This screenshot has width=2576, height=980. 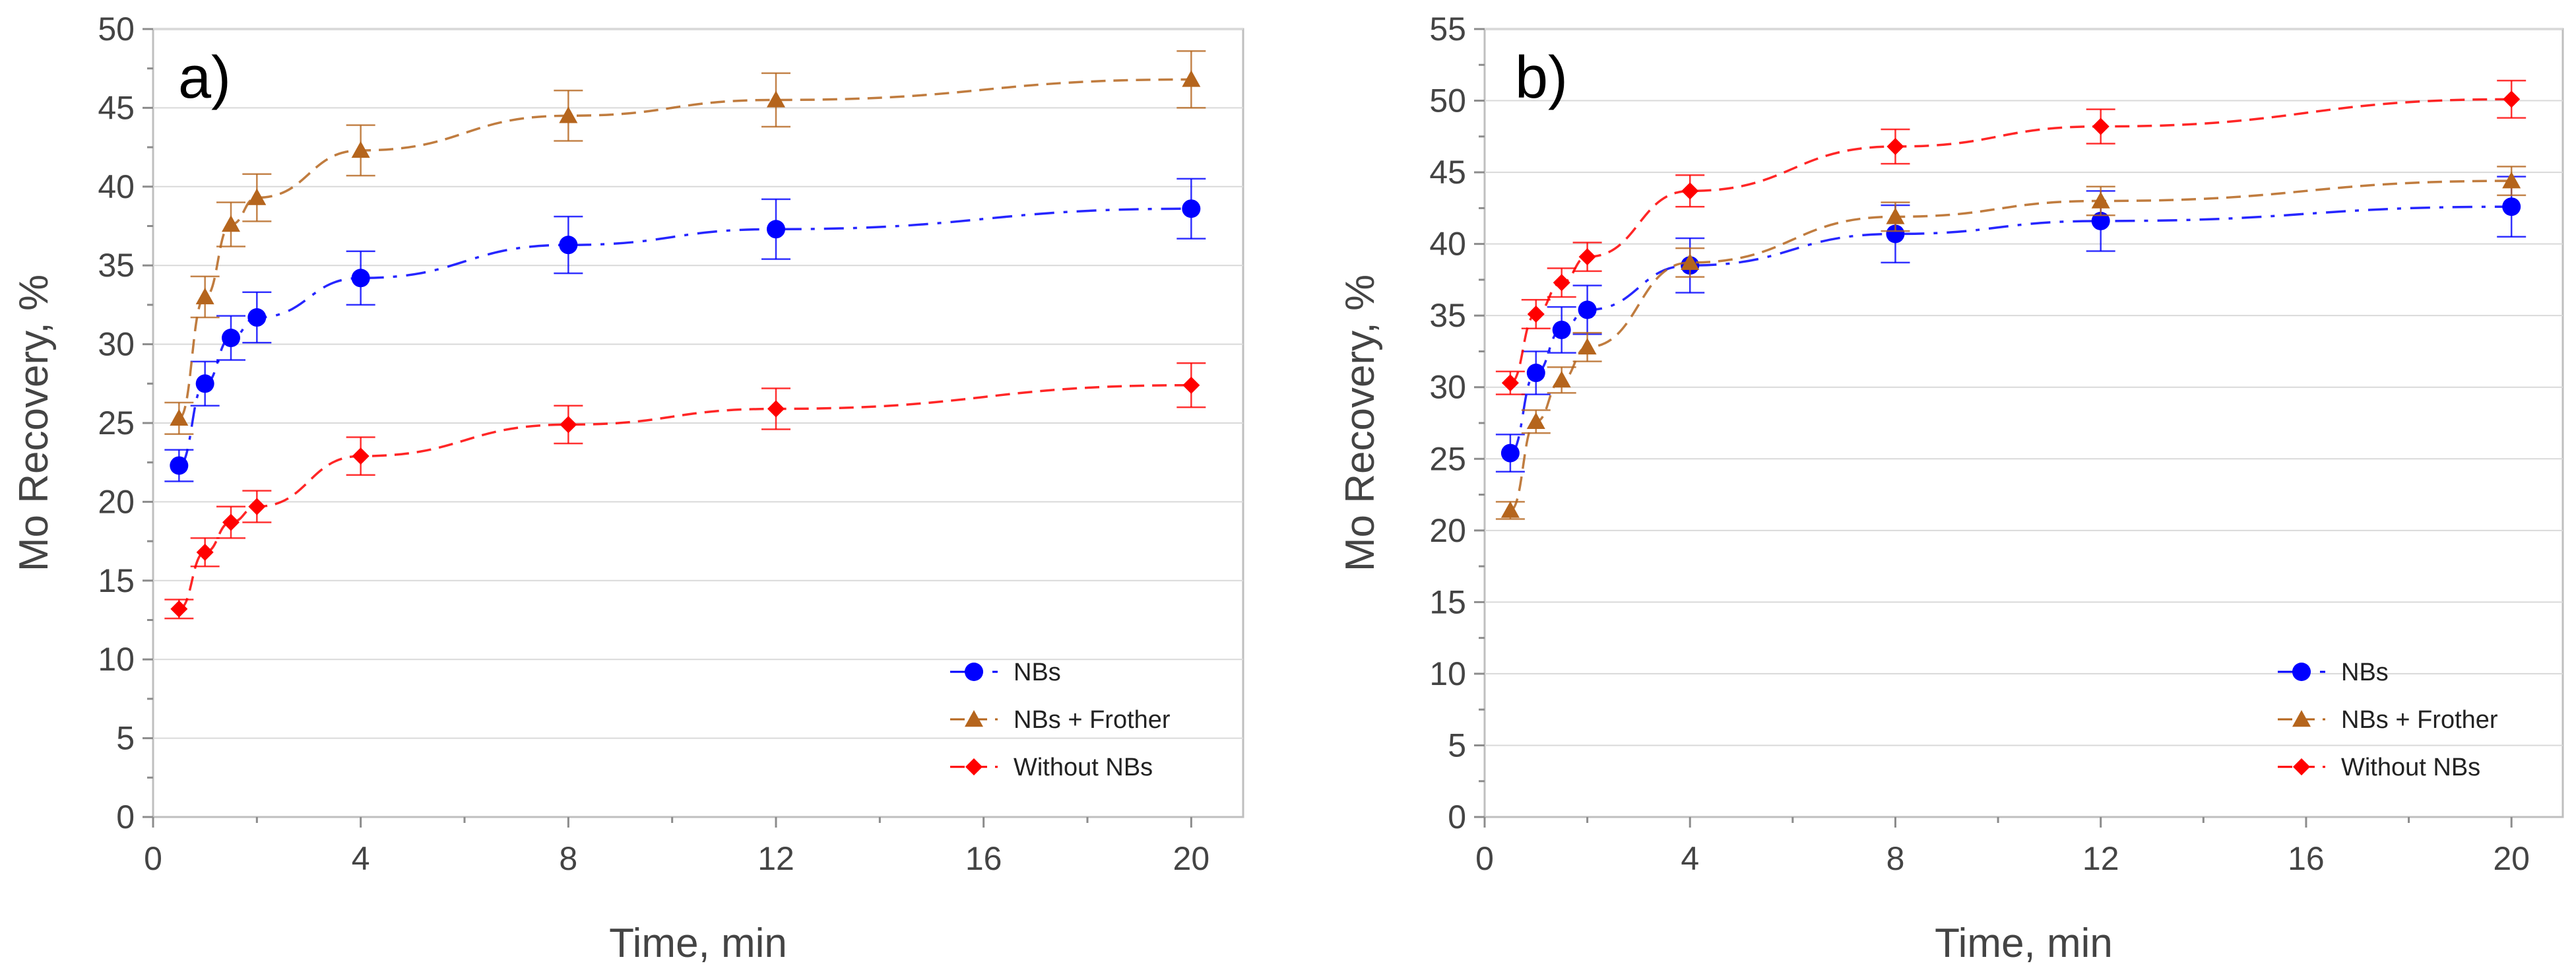 What do you see at coordinates (2365, 672) in the screenshot?
I see `legend-label: NBs` at bounding box center [2365, 672].